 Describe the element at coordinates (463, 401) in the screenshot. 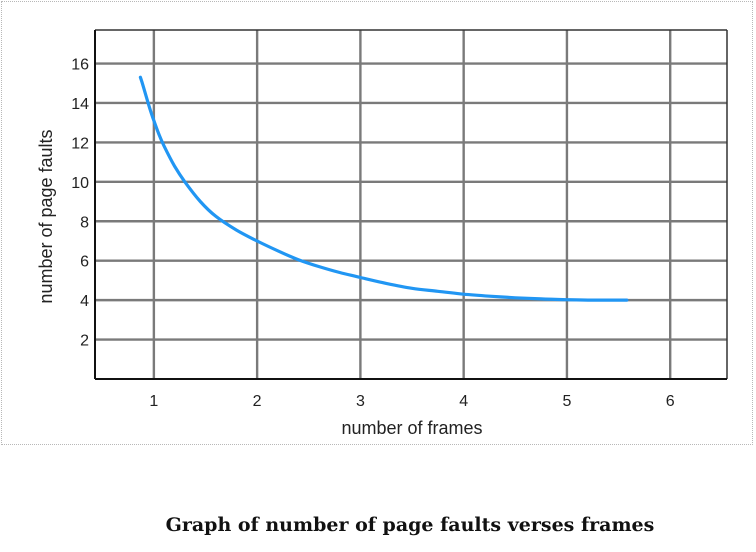

I see `x-tick-label: 4` at that location.